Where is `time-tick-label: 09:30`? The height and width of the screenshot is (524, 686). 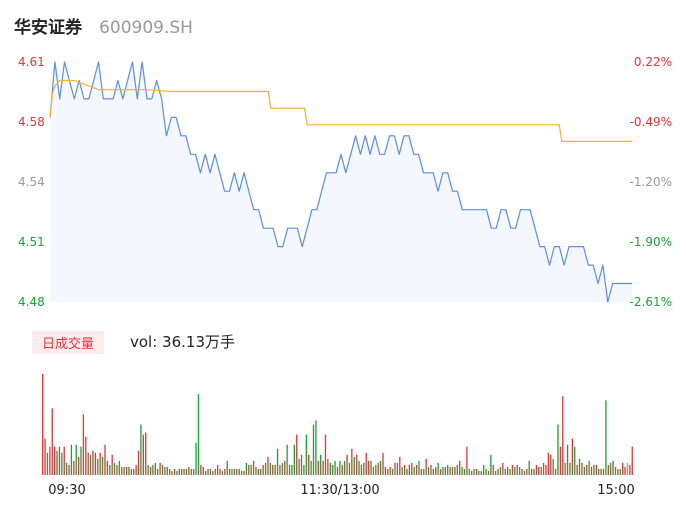 time-tick-label: 09:30 is located at coordinates (66, 490).